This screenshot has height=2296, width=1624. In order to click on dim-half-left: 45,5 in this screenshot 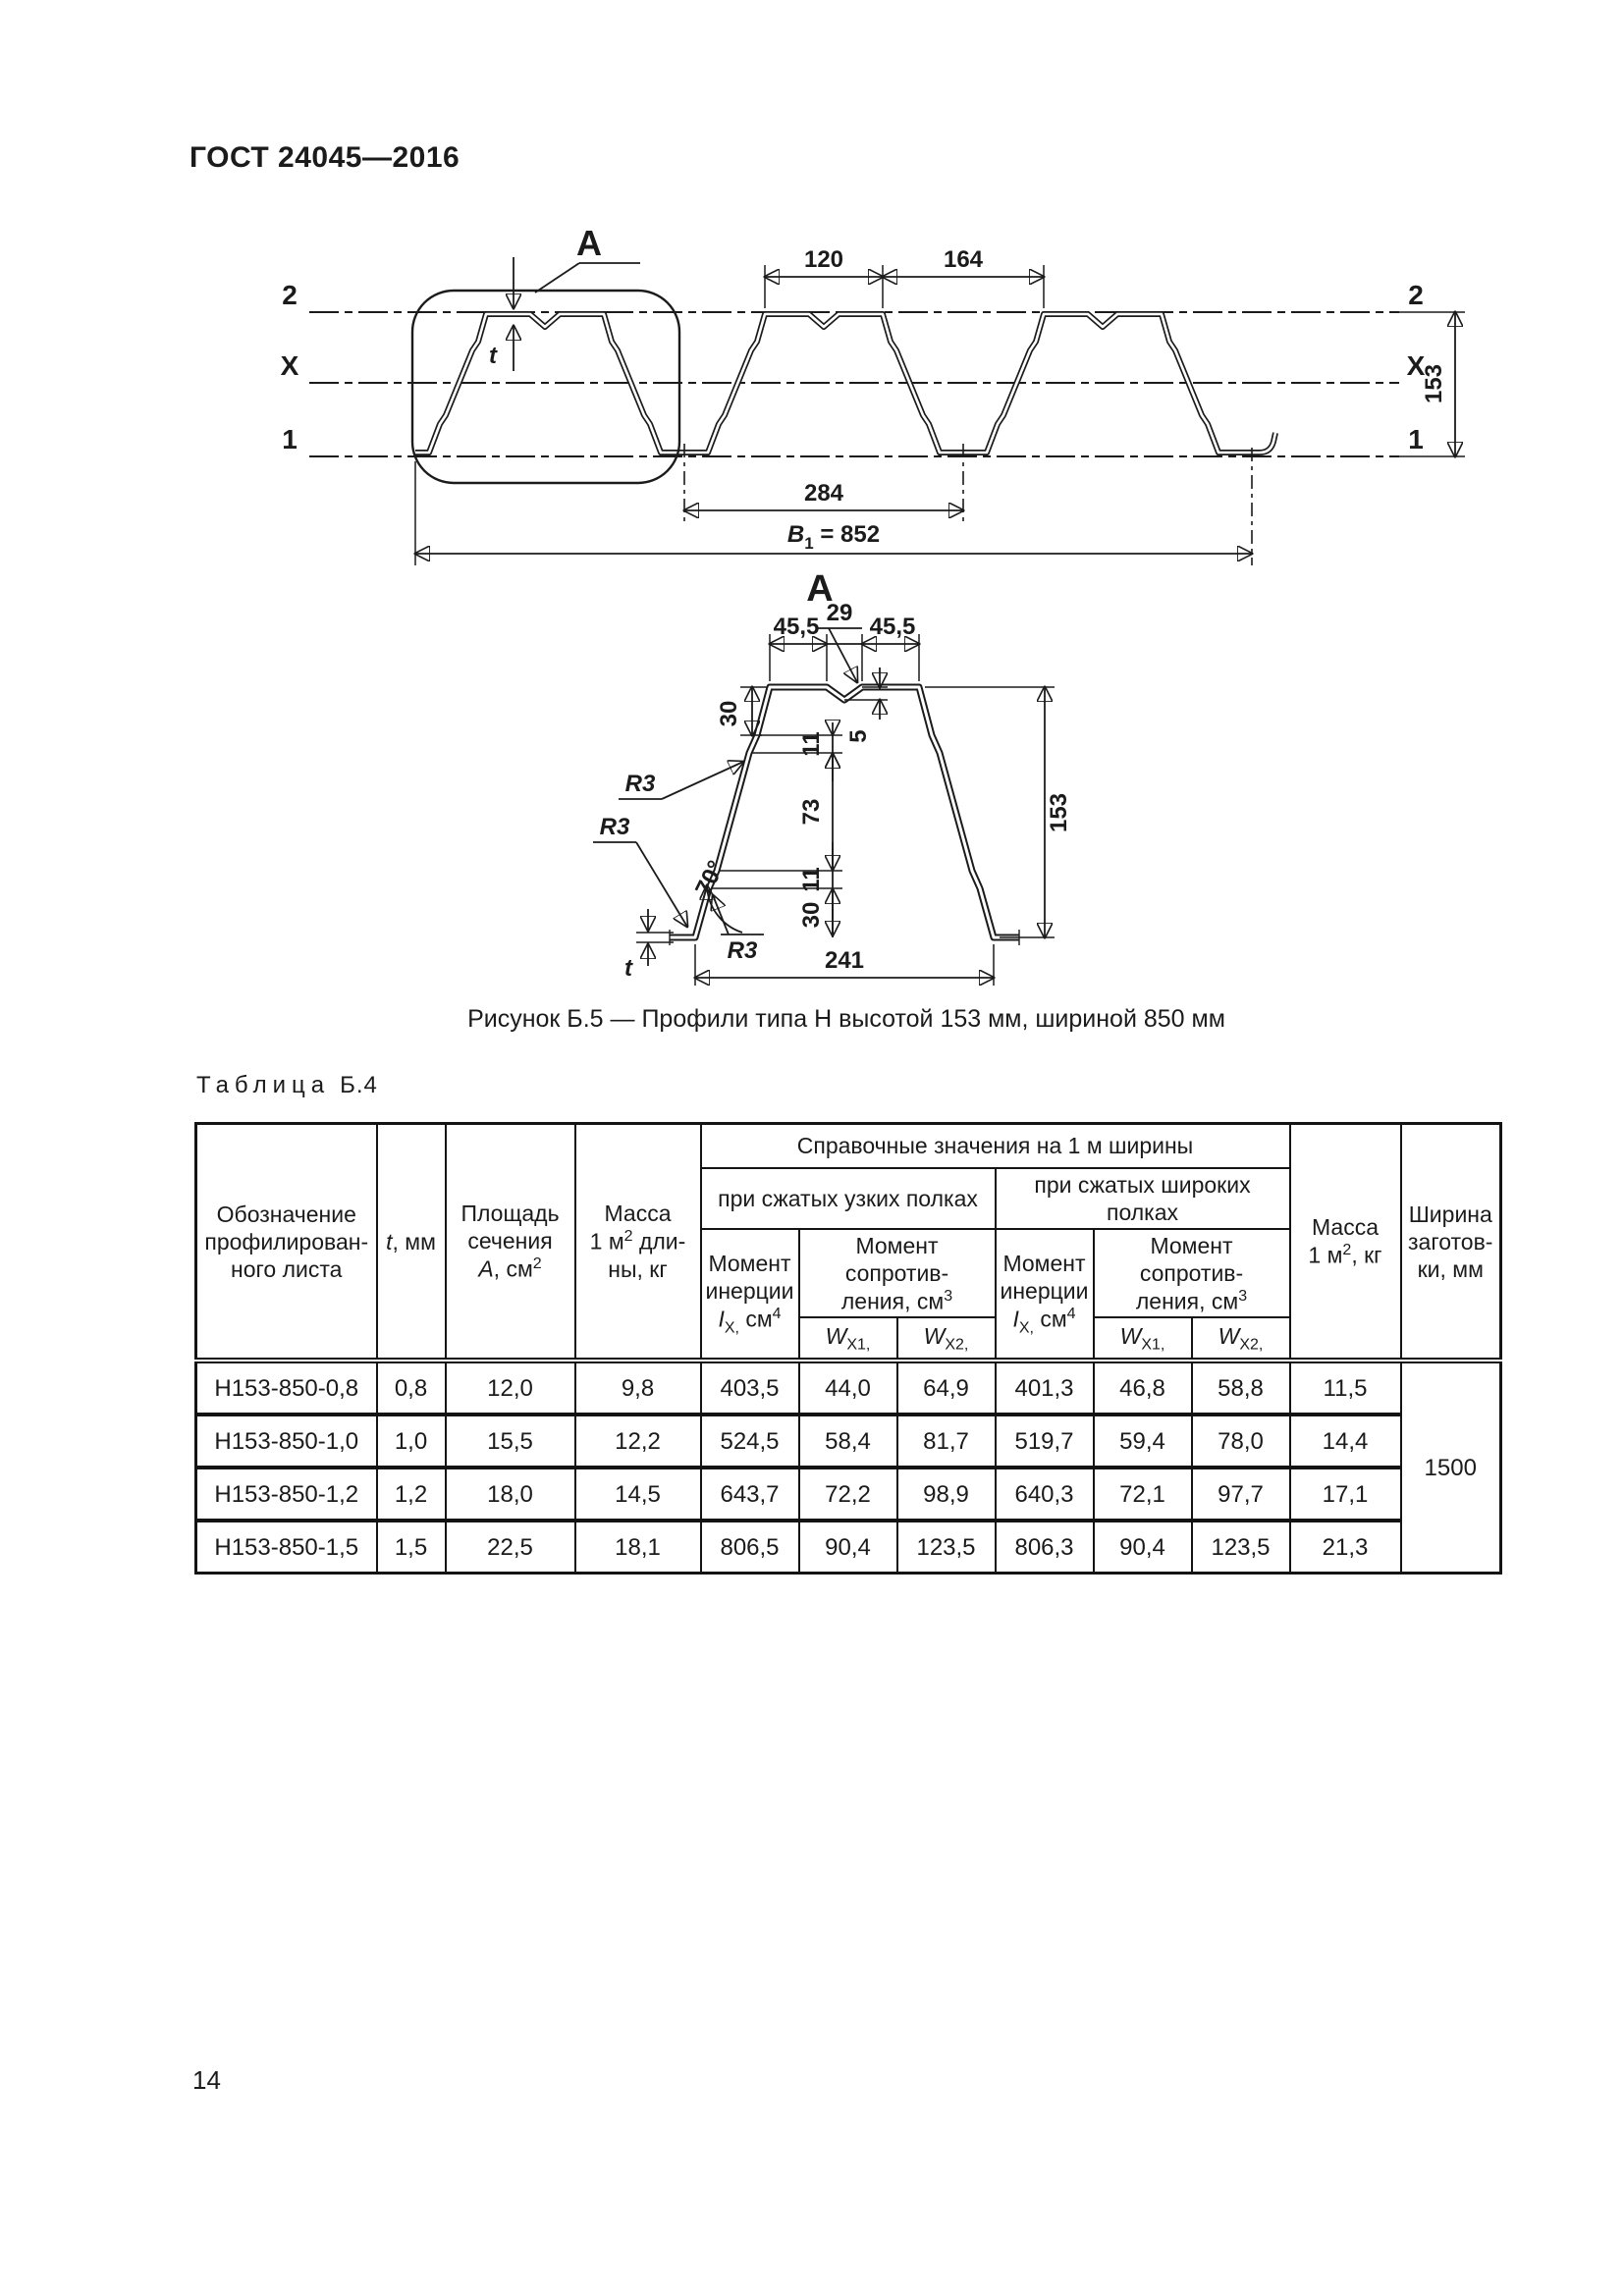, I will do `click(797, 627)`.